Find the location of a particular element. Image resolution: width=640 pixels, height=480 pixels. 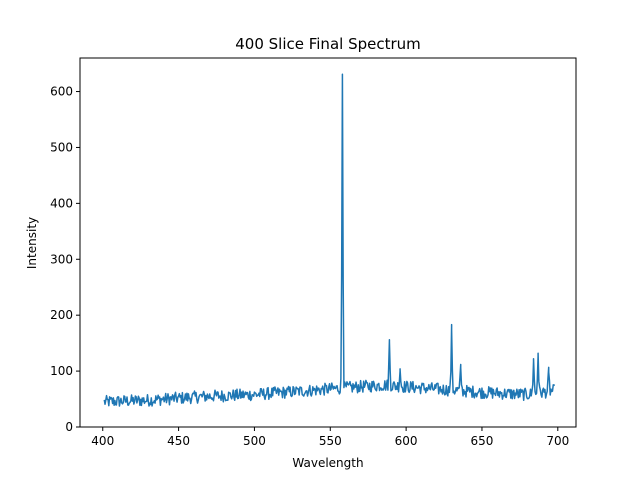

y-tick-label: 600 is located at coordinates (61, 92).